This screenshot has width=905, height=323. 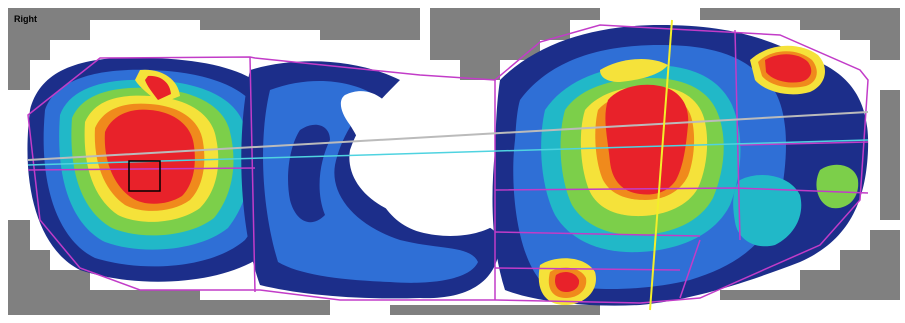 What do you see at coordinates (144, 176) in the screenshot?
I see `selection-box` at bounding box center [144, 176].